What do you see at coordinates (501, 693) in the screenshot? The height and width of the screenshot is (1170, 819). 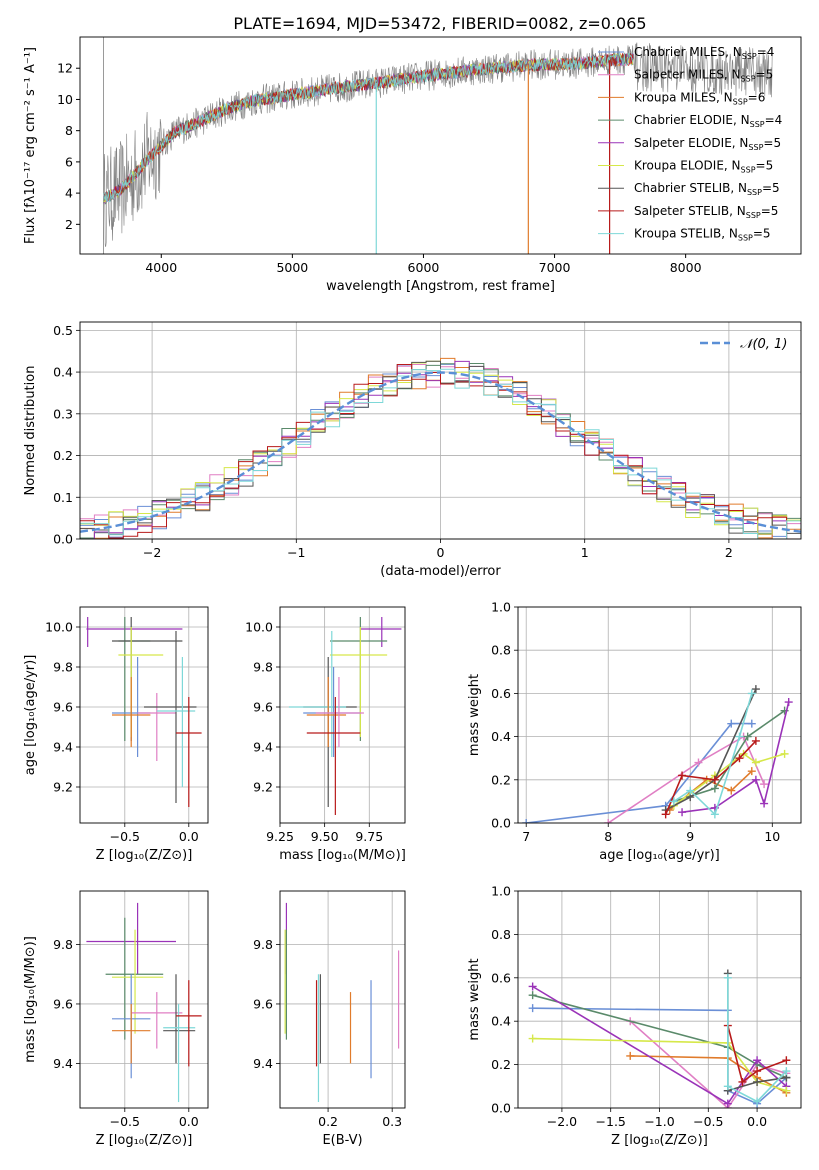 I see `y-tick-label: 0.6` at bounding box center [501, 693].